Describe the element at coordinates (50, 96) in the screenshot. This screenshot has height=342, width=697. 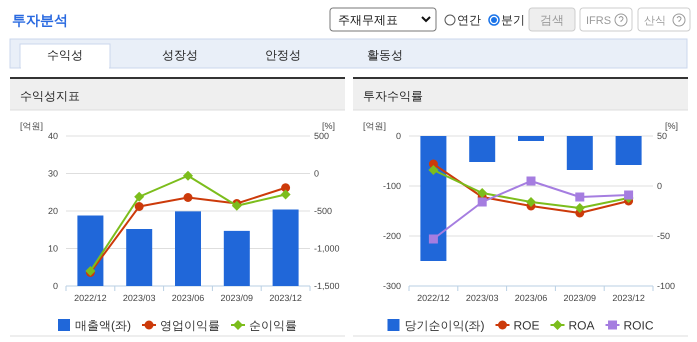
I see `chart-title: 수익성지표` at that location.